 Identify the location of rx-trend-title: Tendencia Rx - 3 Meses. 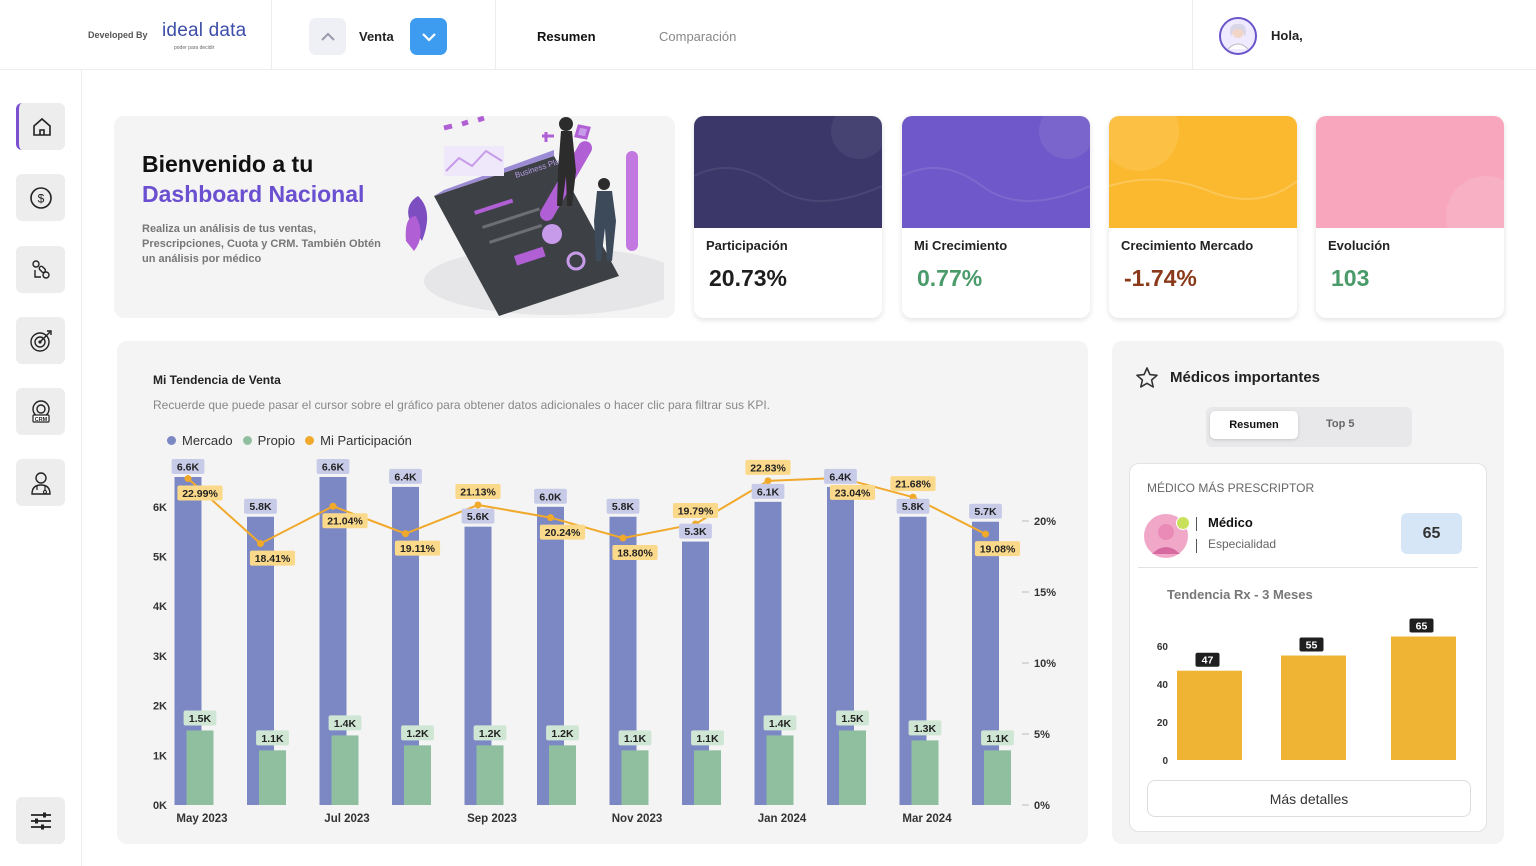
(1240, 594).